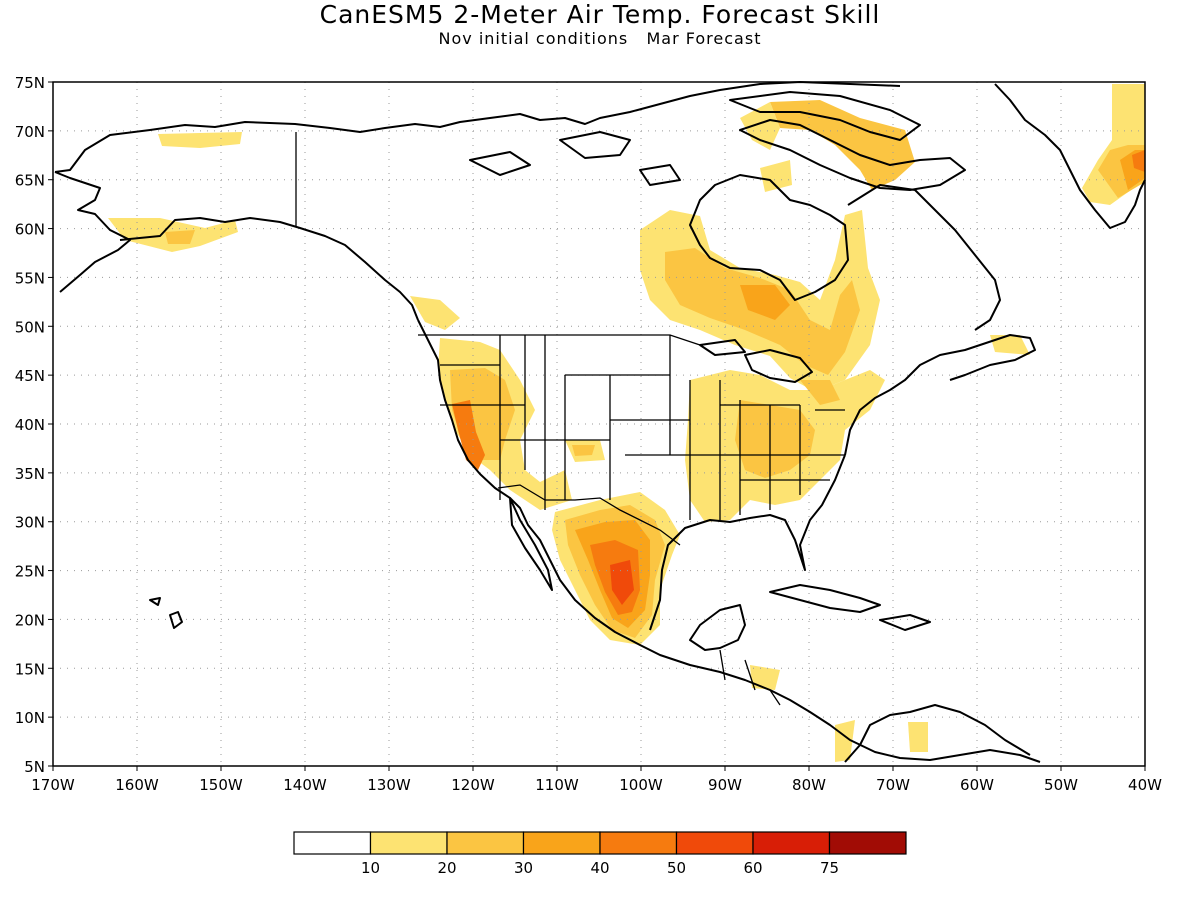 The height and width of the screenshot is (900, 1200). Describe the element at coordinates (523, 868) in the screenshot. I see `legend-label: 30` at that location.